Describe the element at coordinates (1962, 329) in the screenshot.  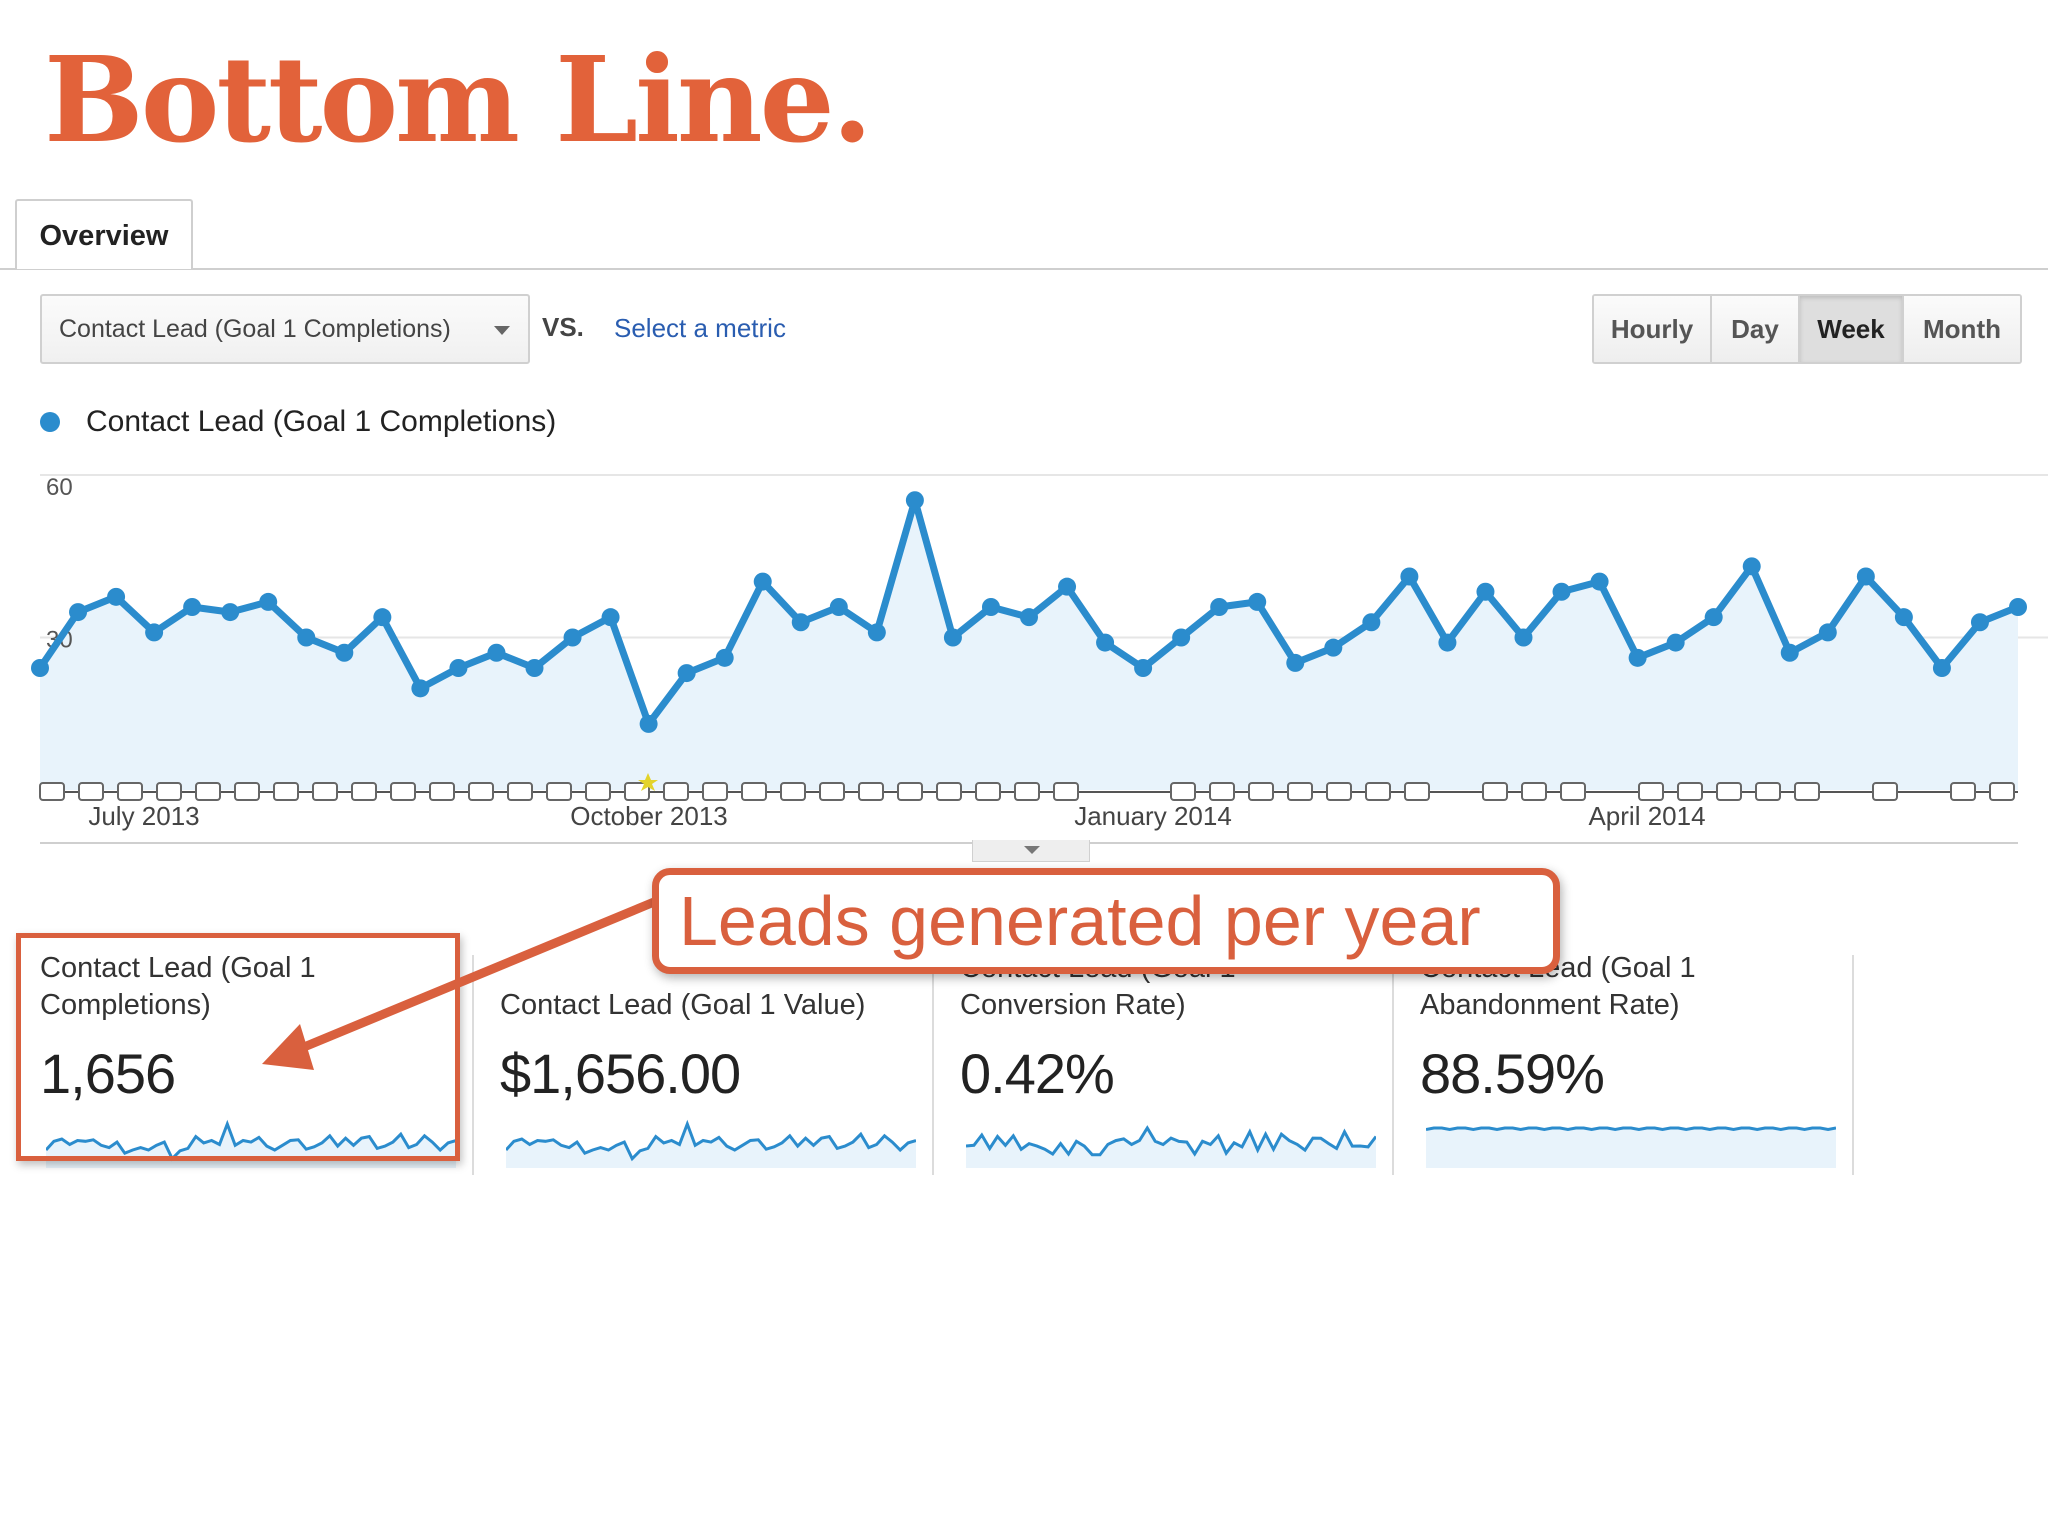
I see `month-button: Month` at that location.